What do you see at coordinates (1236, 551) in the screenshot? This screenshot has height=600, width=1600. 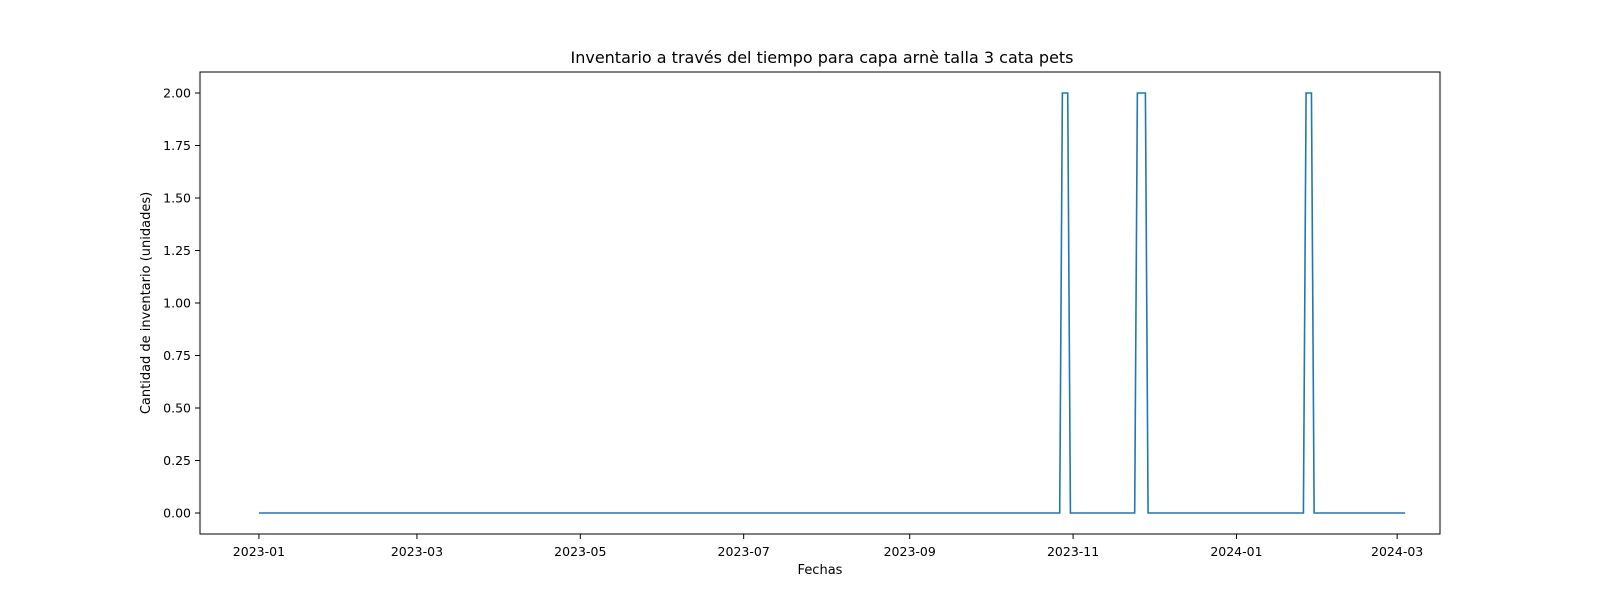 I see `x-tick-label: 2024-01` at bounding box center [1236, 551].